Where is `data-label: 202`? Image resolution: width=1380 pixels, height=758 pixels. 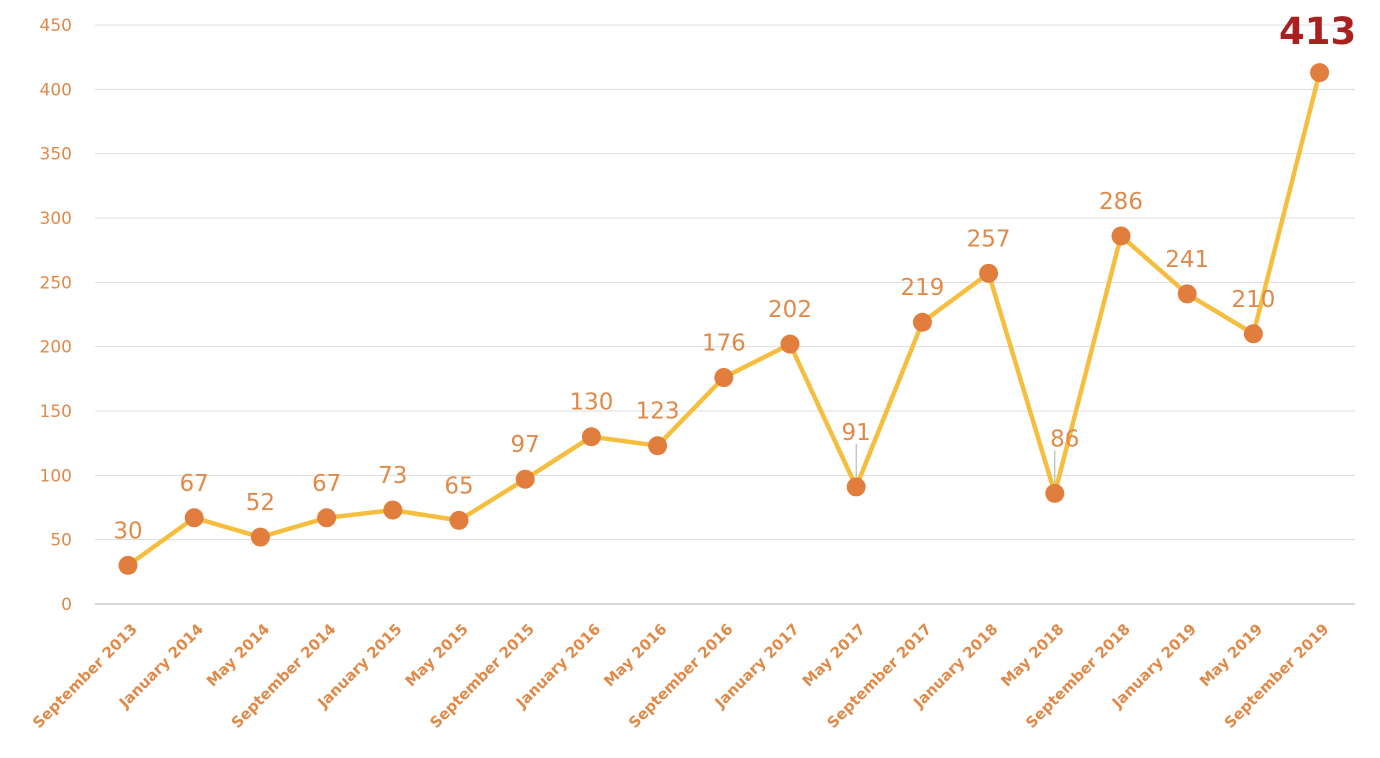
data-label: 202 is located at coordinates (790, 310).